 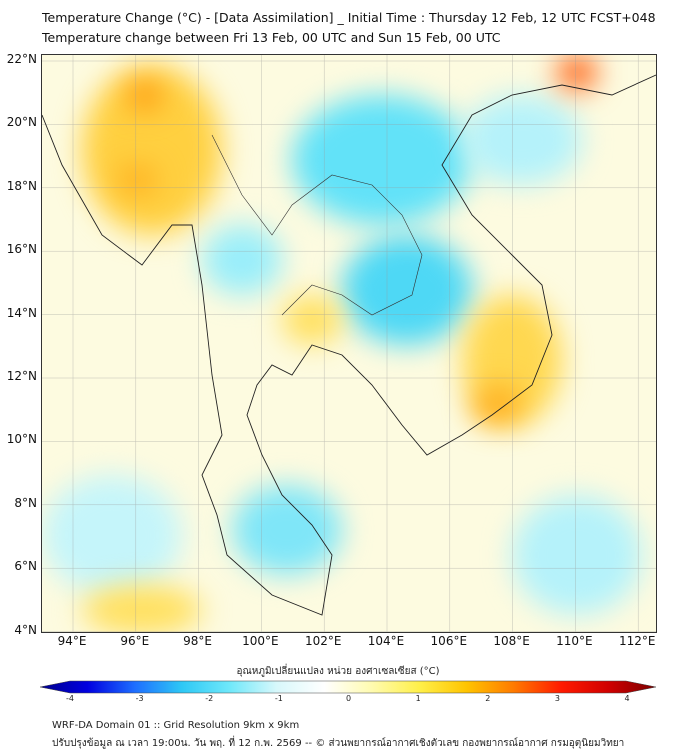 What do you see at coordinates (260, 641) in the screenshot?
I see `lon-label: 100°E` at bounding box center [260, 641].